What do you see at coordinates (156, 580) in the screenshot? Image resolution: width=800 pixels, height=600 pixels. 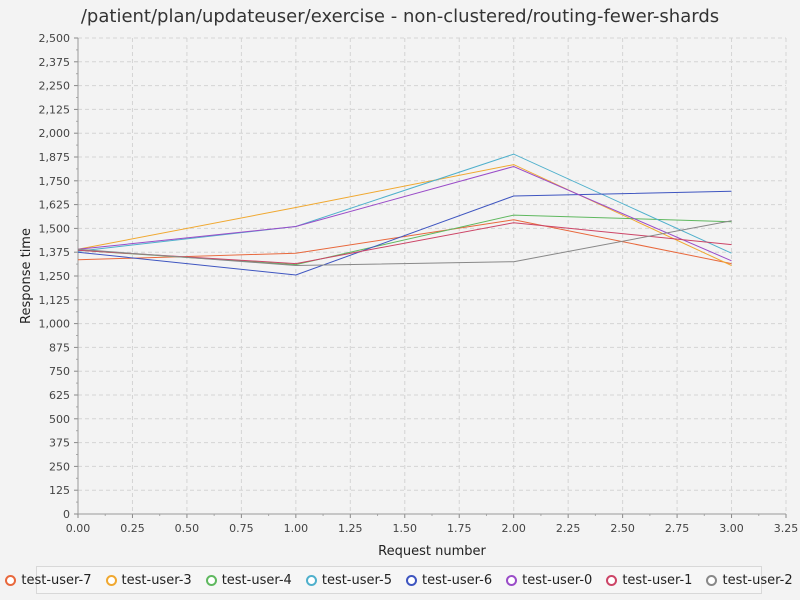 I see `legend-label: test-user-3` at bounding box center [156, 580].